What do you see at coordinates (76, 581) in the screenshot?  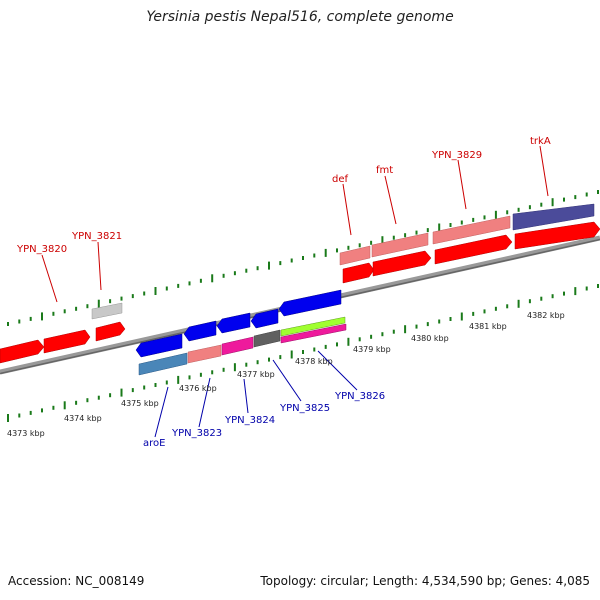 I see `accession-text: Accession: NC_008149` at bounding box center [76, 581].